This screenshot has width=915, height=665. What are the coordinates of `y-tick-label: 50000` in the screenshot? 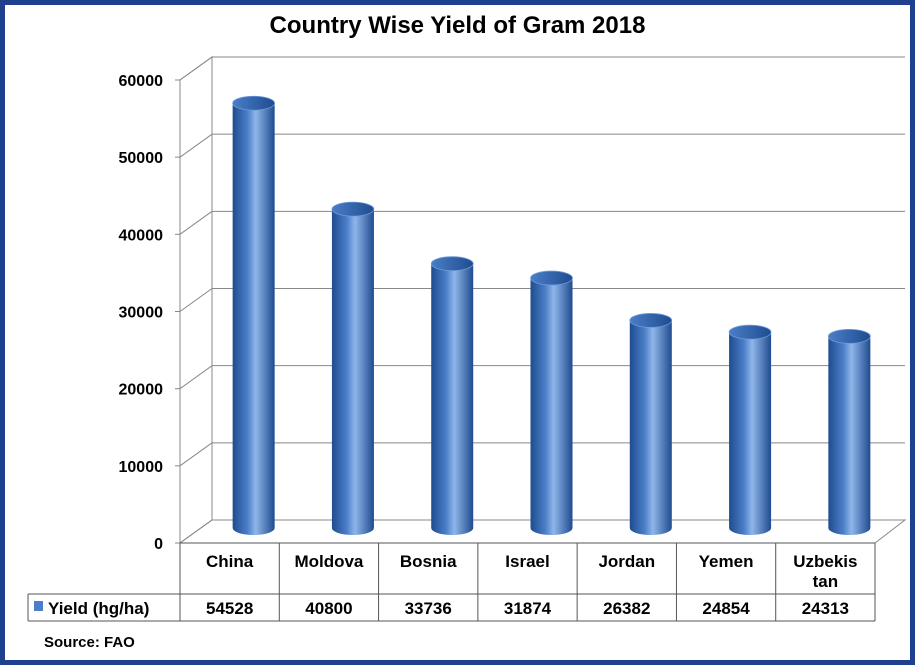 It's located at (141, 158).